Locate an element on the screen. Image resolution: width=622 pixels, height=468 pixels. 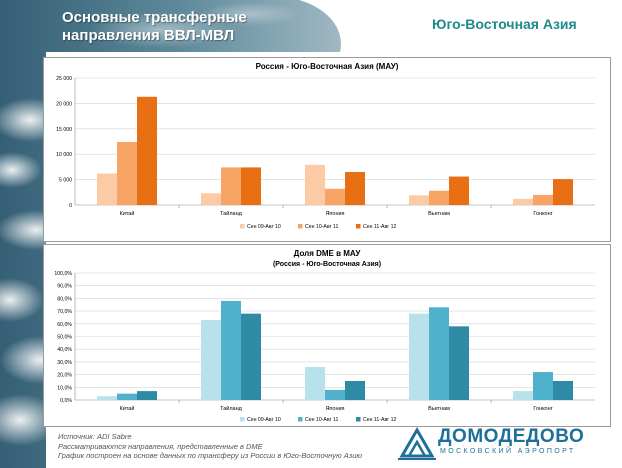
y-tick-label: 10,0% is located at coordinates (64, 388).